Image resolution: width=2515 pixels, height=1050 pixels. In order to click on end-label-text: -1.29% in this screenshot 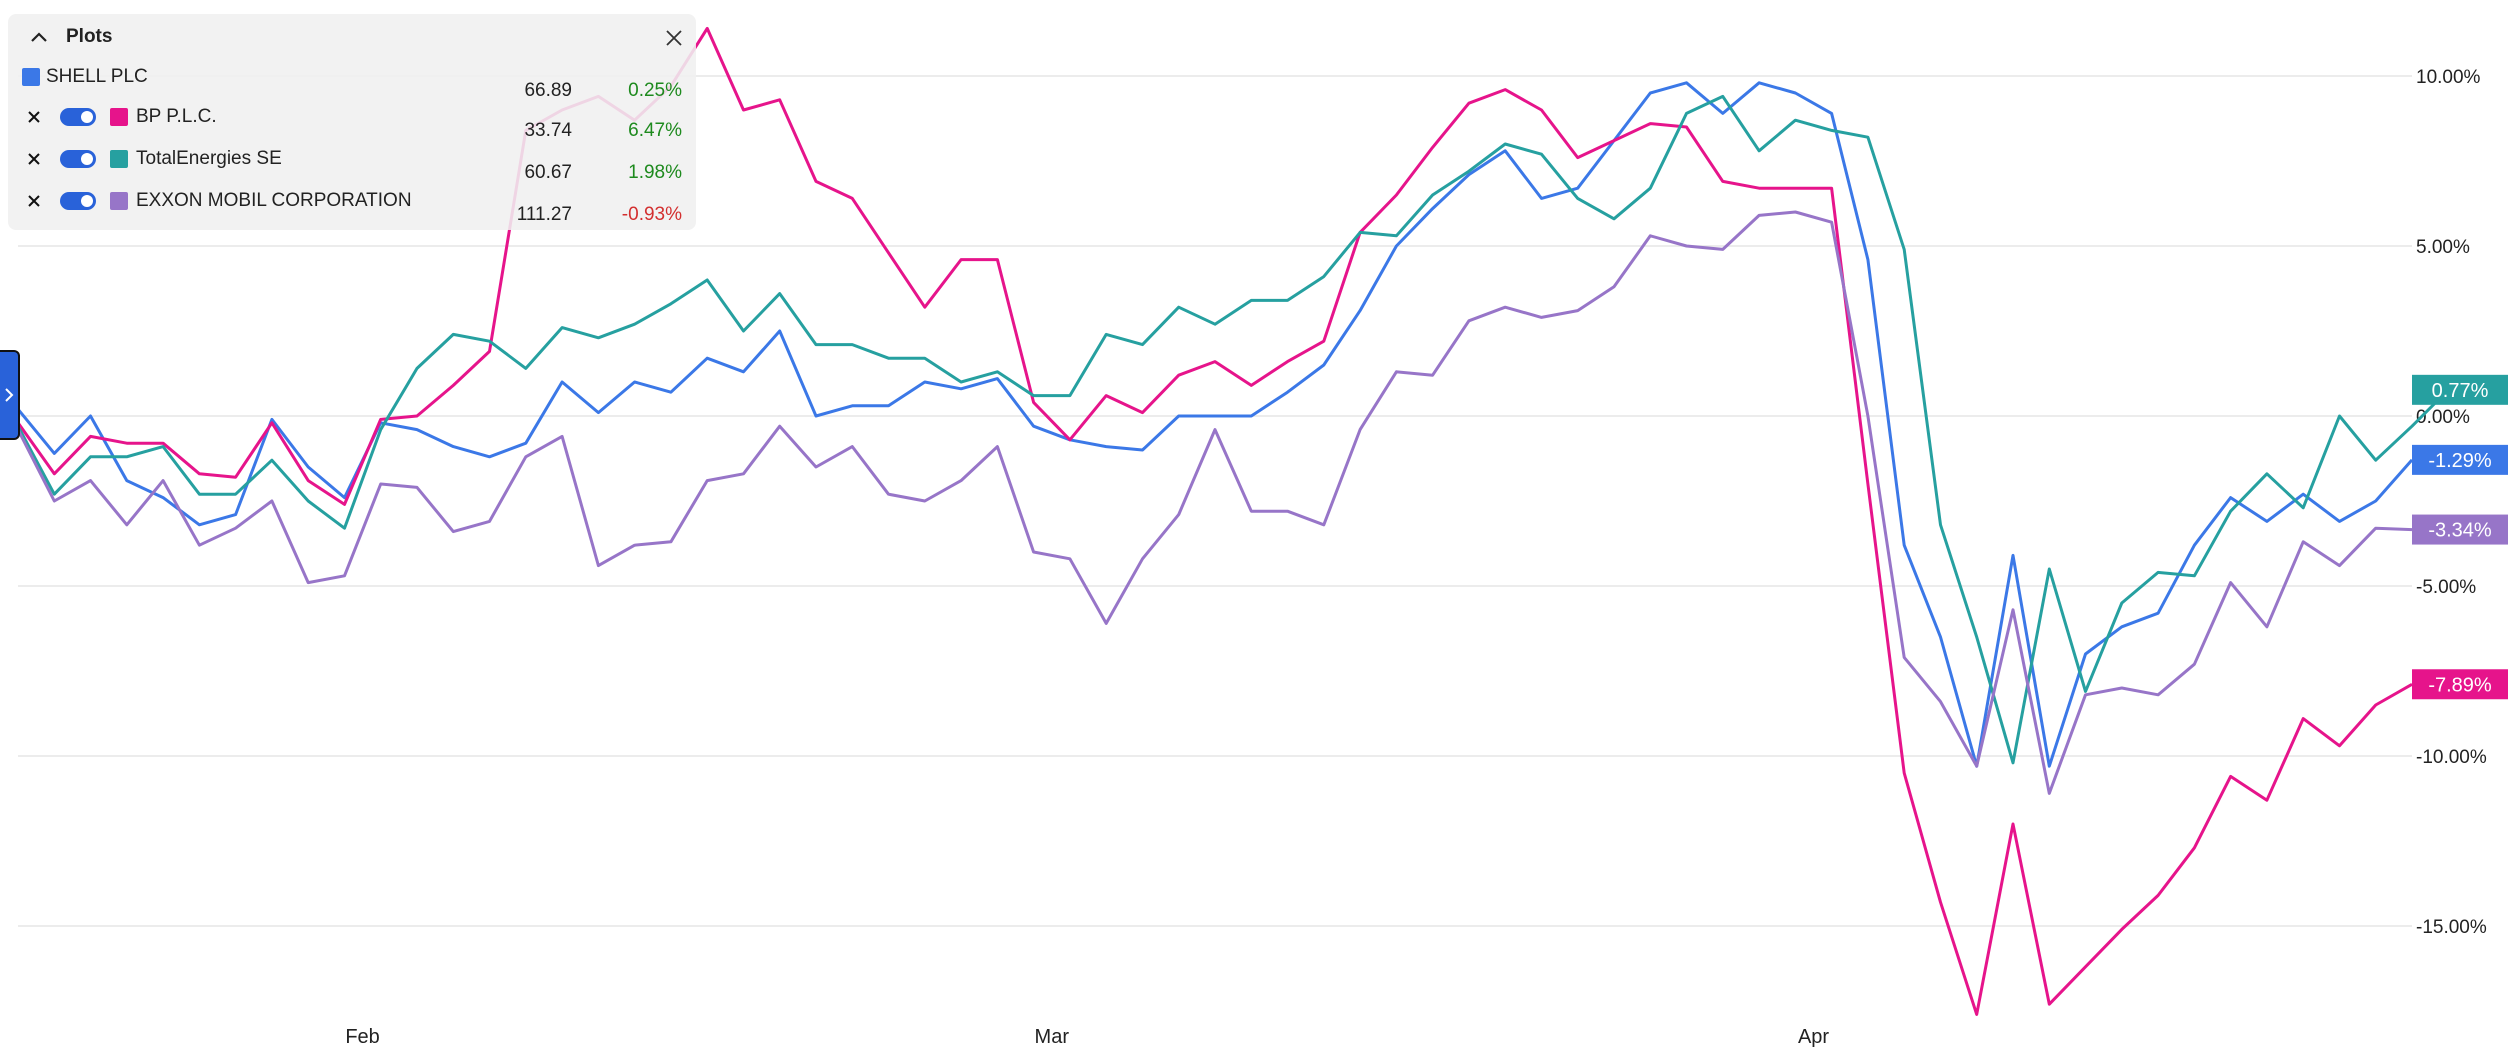, I will do `click(2460, 461)`.